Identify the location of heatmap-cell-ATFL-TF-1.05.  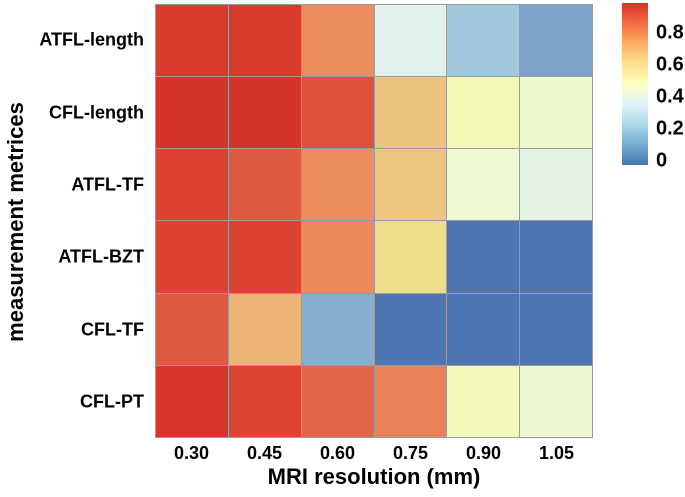
(556, 185).